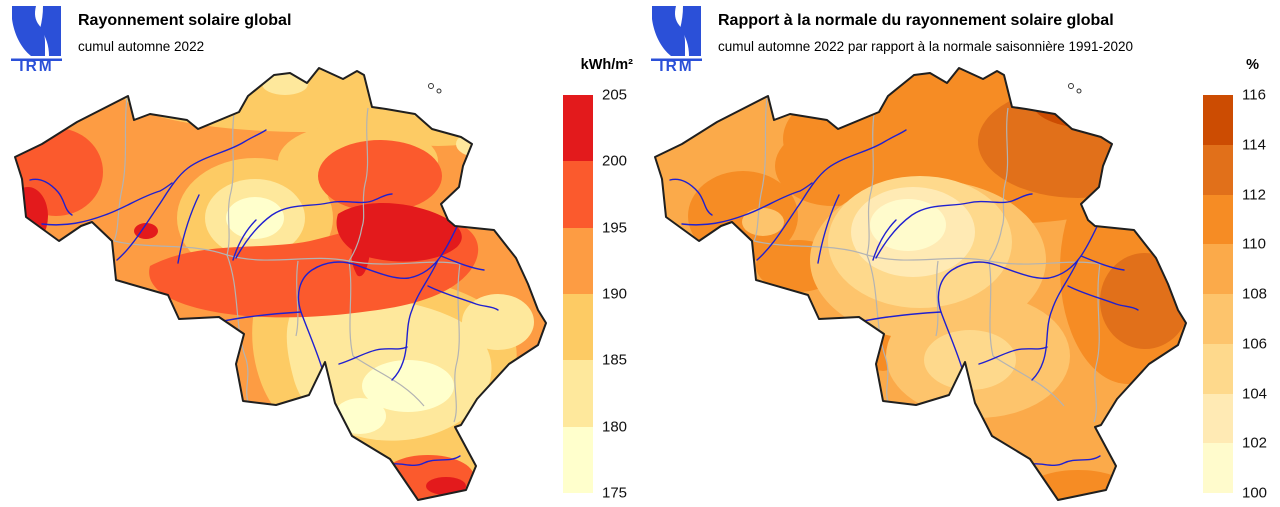  What do you see at coordinates (185, 20) in the screenshot?
I see `page-title-left: Rayonnement solaire global` at bounding box center [185, 20].